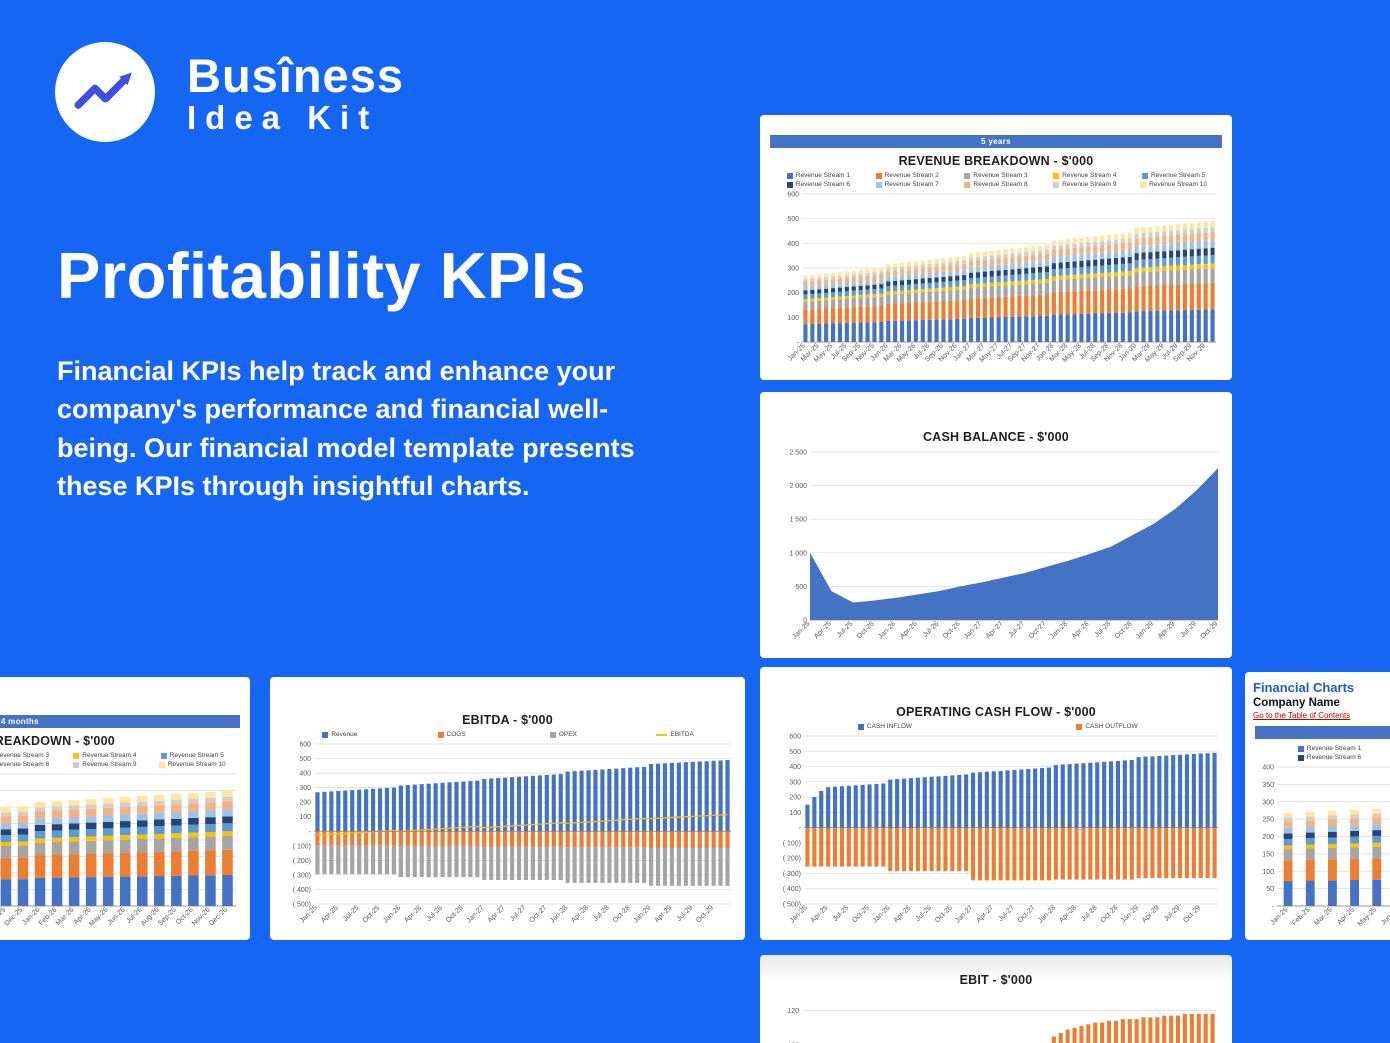 This screenshot has height=1043, width=1390. I want to click on svg-text: ( 200), so click(302, 861).